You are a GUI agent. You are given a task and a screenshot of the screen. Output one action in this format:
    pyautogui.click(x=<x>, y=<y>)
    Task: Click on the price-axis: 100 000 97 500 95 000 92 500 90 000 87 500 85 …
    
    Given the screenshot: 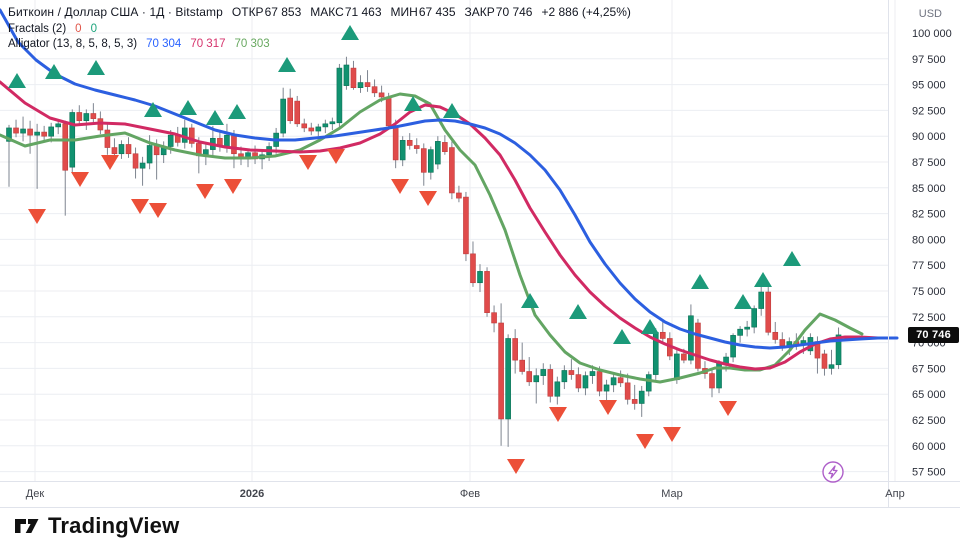 What is the action you would take?
    pyautogui.click(x=932, y=253)
    